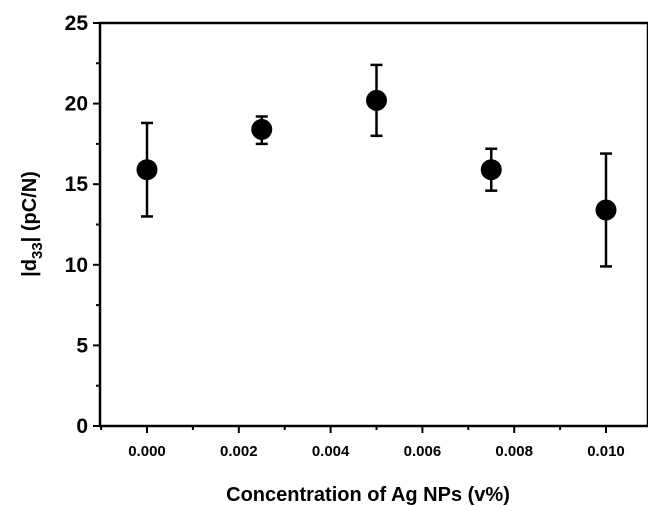 The height and width of the screenshot is (506, 648). What do you see at coordinates (82, 426) in the screenshot?
I see `y-tick-label: 0` at bounding box center [82, 426].